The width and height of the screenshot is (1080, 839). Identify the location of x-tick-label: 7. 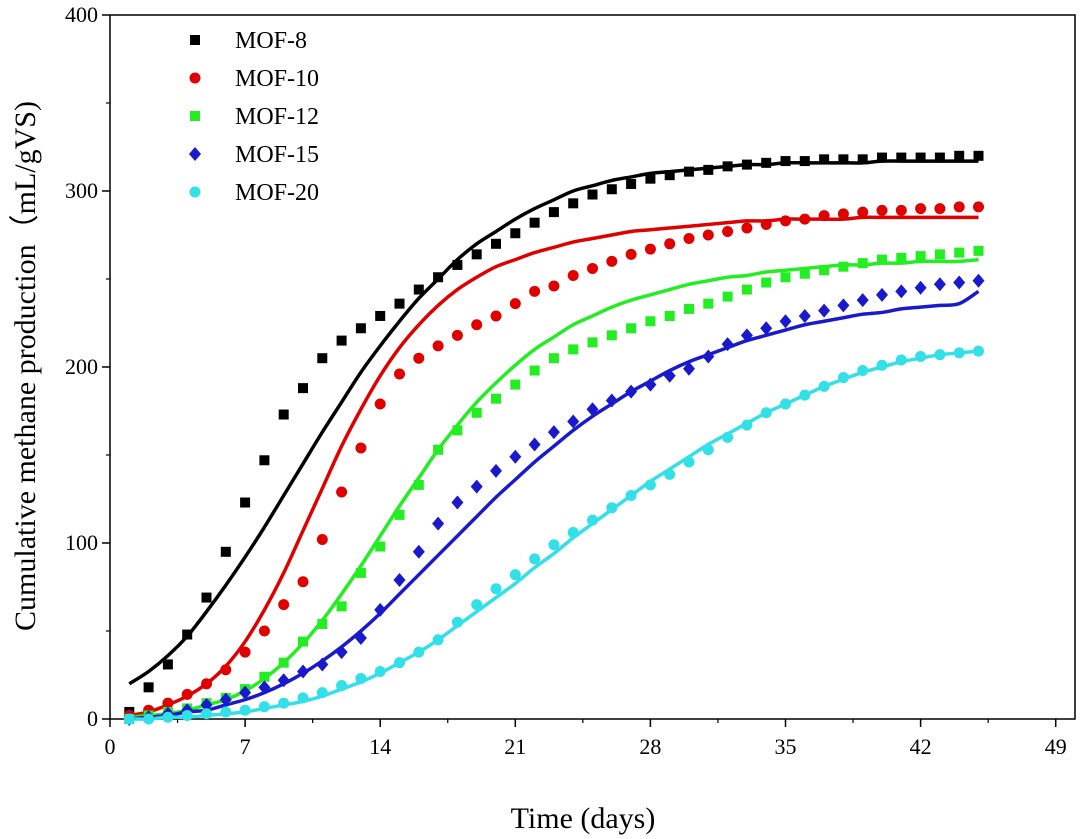
(245, 746).